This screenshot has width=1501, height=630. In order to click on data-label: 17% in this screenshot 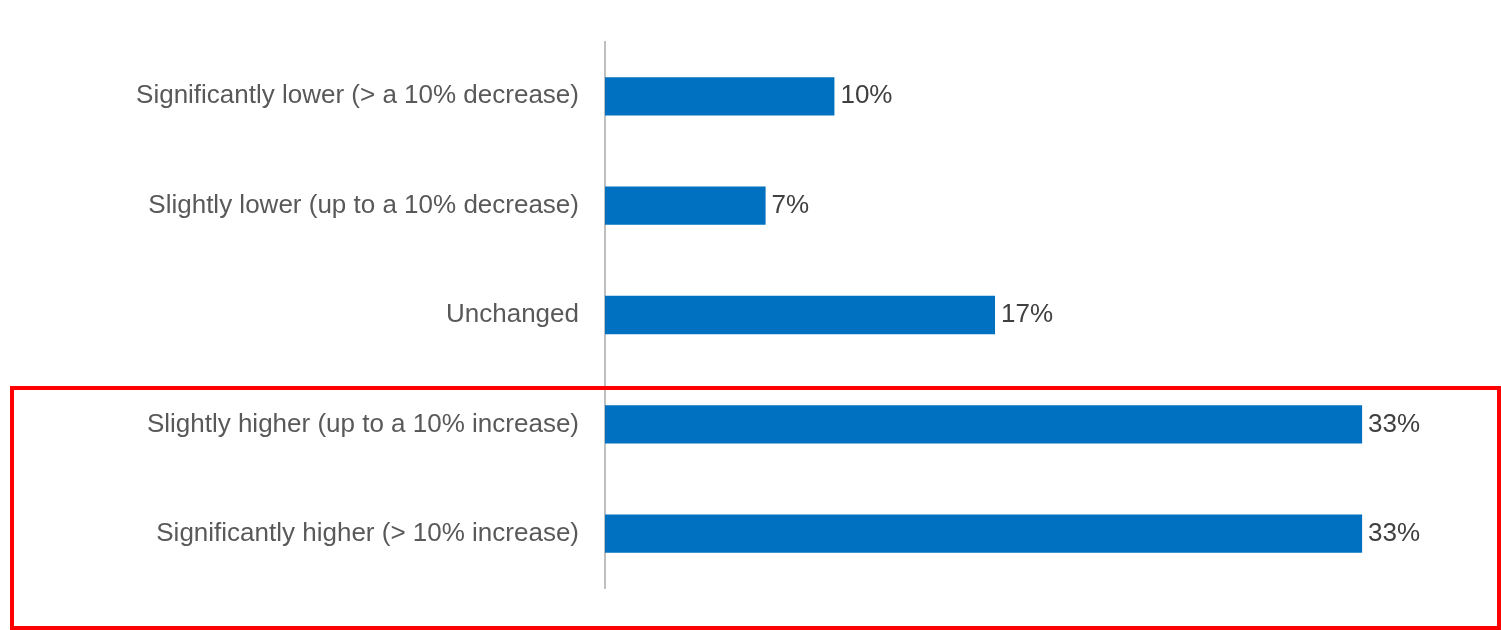, I will do `click(1027, 313)`.